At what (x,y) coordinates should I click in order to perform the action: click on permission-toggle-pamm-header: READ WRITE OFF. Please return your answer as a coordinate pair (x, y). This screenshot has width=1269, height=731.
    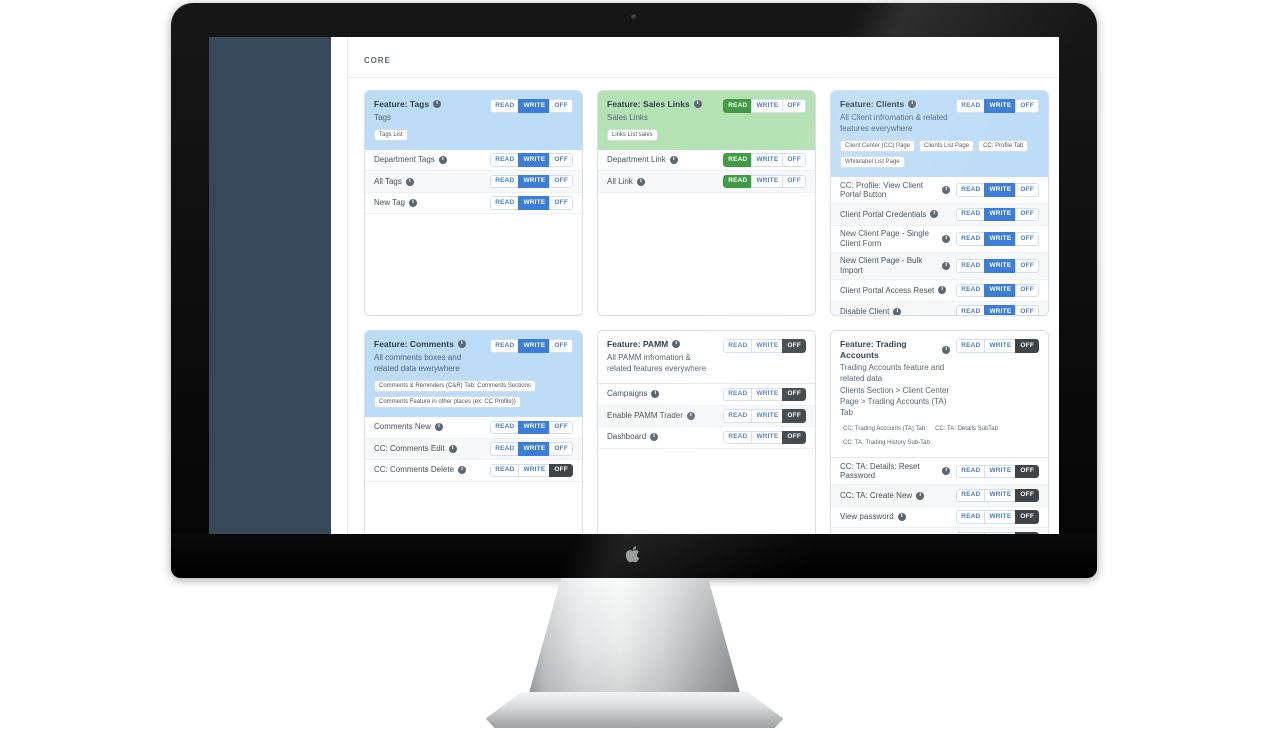
    Looking at the image, I should click on (764, 346).